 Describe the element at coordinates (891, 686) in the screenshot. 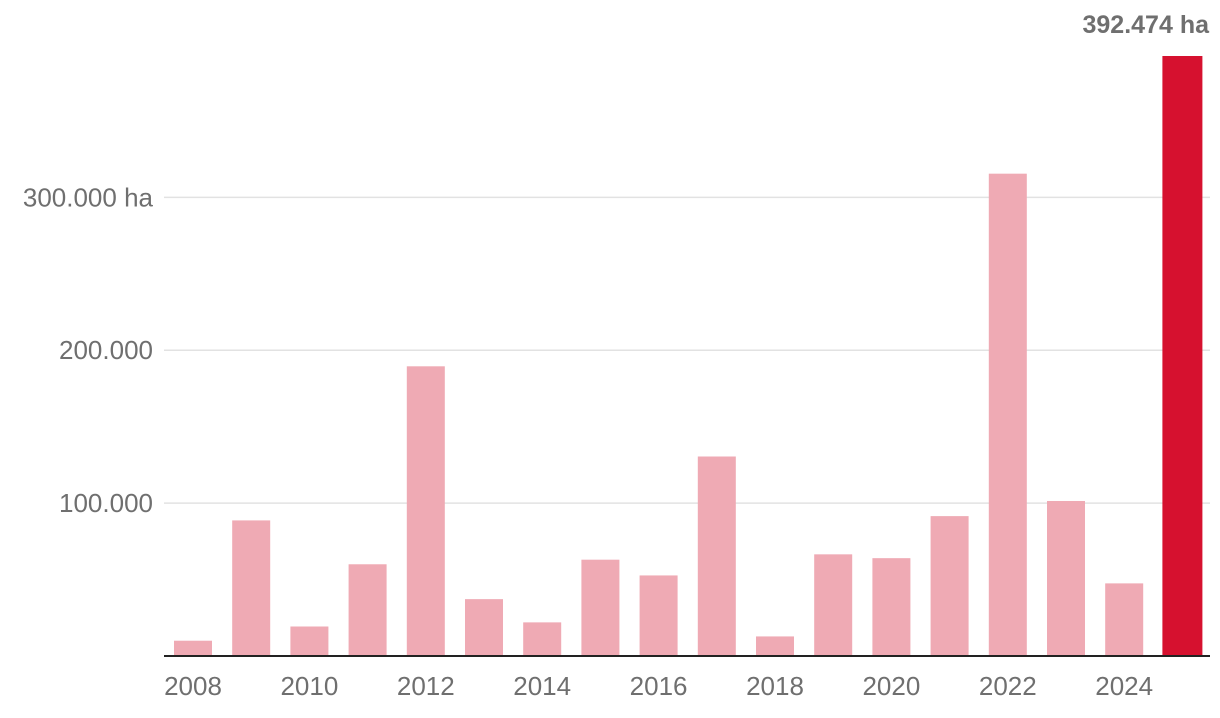

I see `x-tick-label: 2020` at that location.